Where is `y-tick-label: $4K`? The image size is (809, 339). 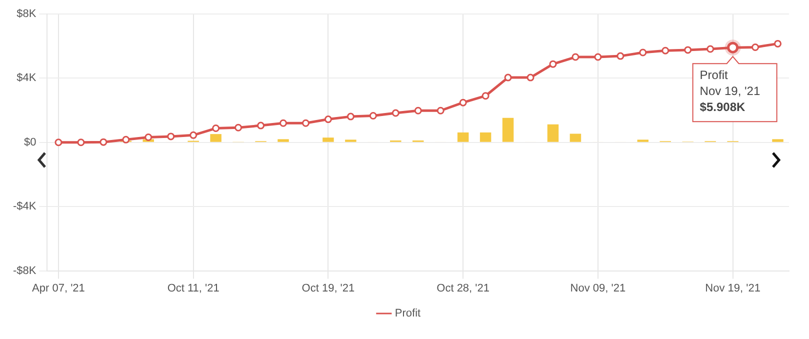
y-tick-label: $4K is located at coordinates (26, 78).